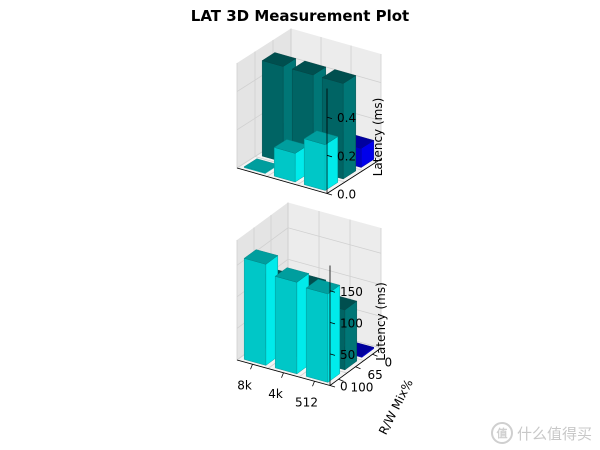 This screenshot has height=450, width=600. Describe the element at coordinates (349, 127) in the screenshot. I see `bar-face-side` at that location.